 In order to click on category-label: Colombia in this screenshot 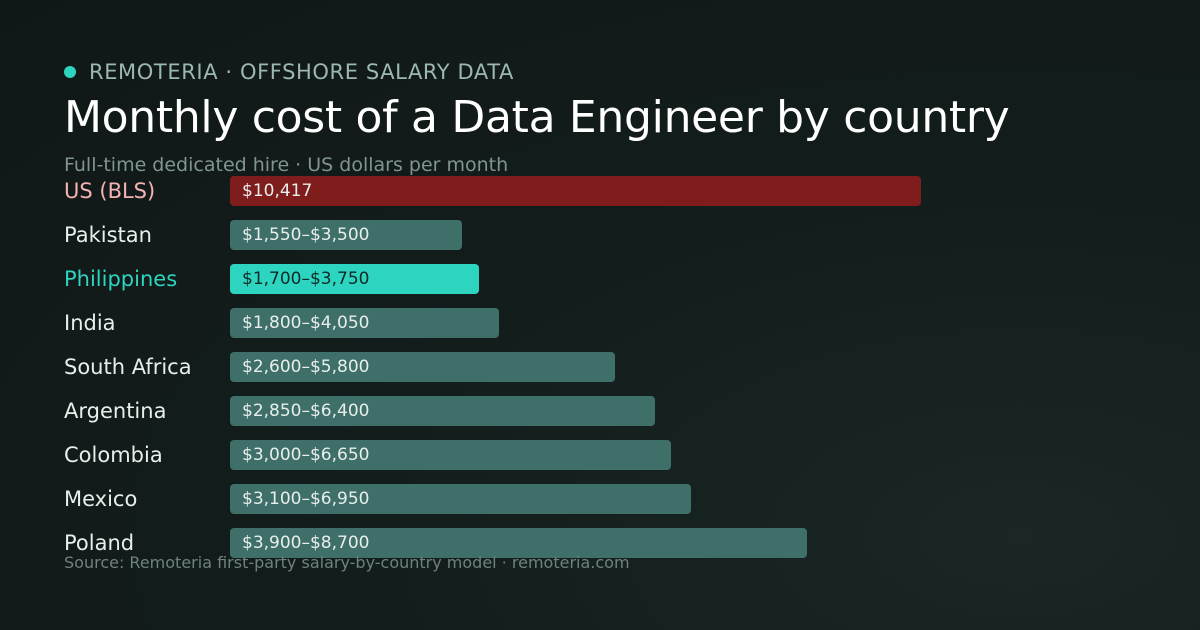, I will do `click(113, 455)`.